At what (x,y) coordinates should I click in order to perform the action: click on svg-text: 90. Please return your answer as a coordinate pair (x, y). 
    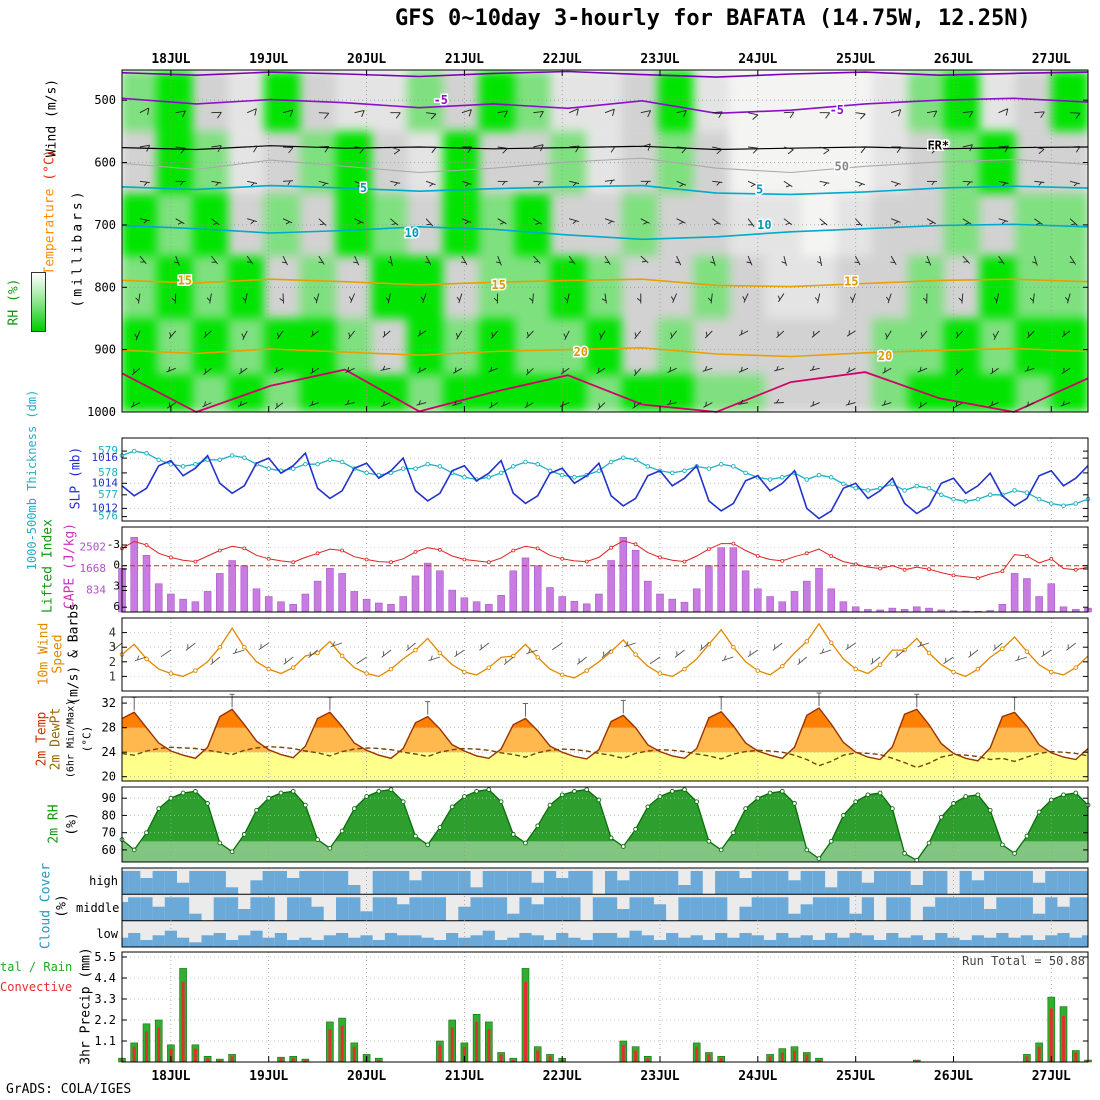
    Looking at the image, I should click on (109, 798).